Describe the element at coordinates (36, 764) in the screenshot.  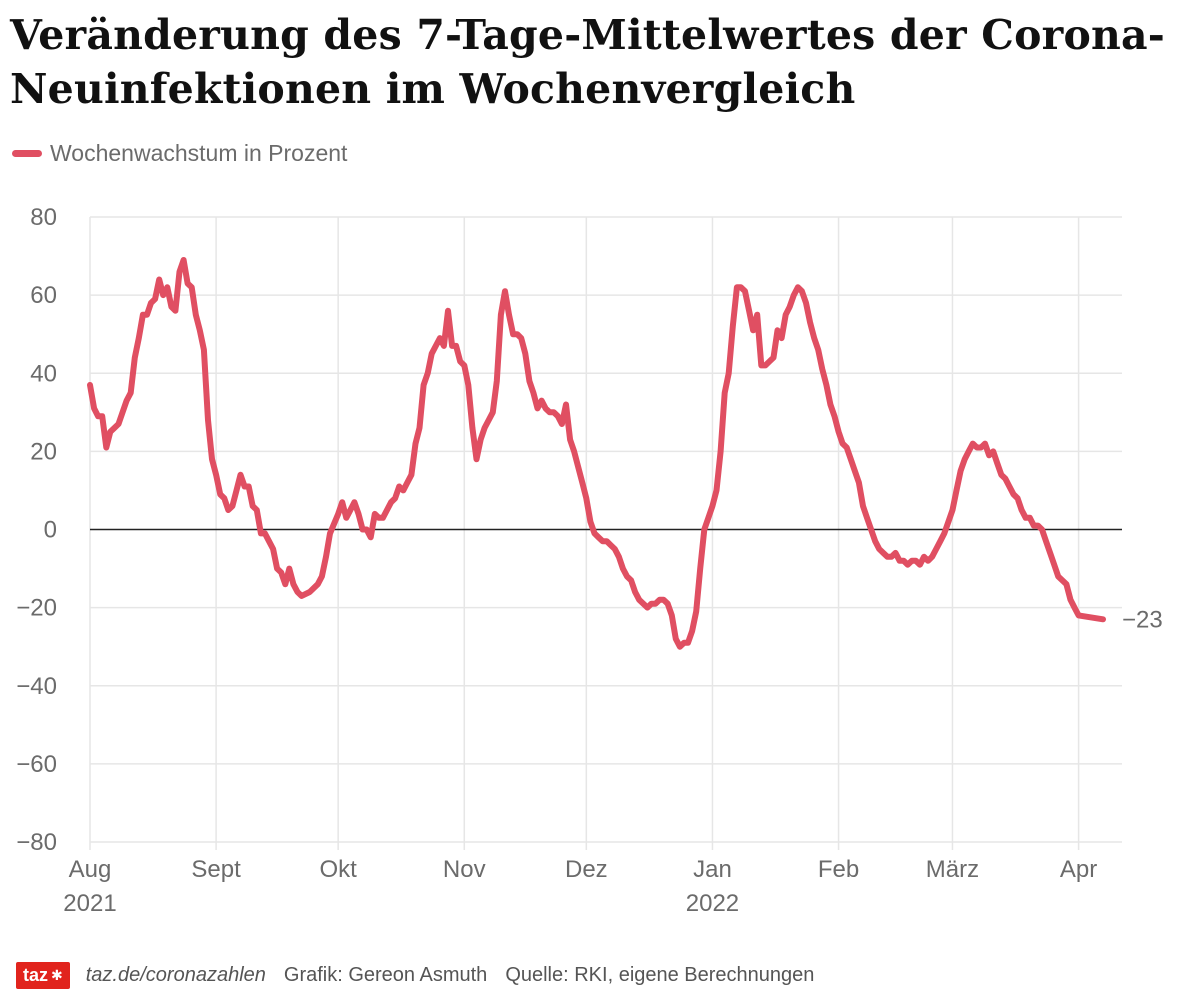
I see `y-tick-label: −60` at that location.